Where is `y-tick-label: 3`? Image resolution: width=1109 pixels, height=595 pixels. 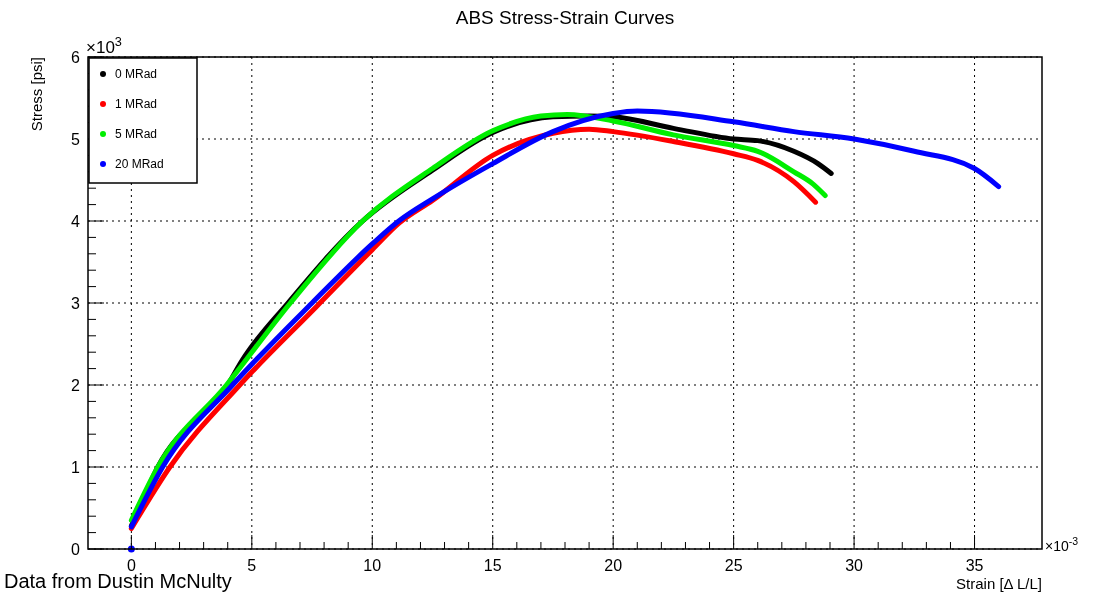
y-tick-label: 3 is located at coordinates (76, 303).